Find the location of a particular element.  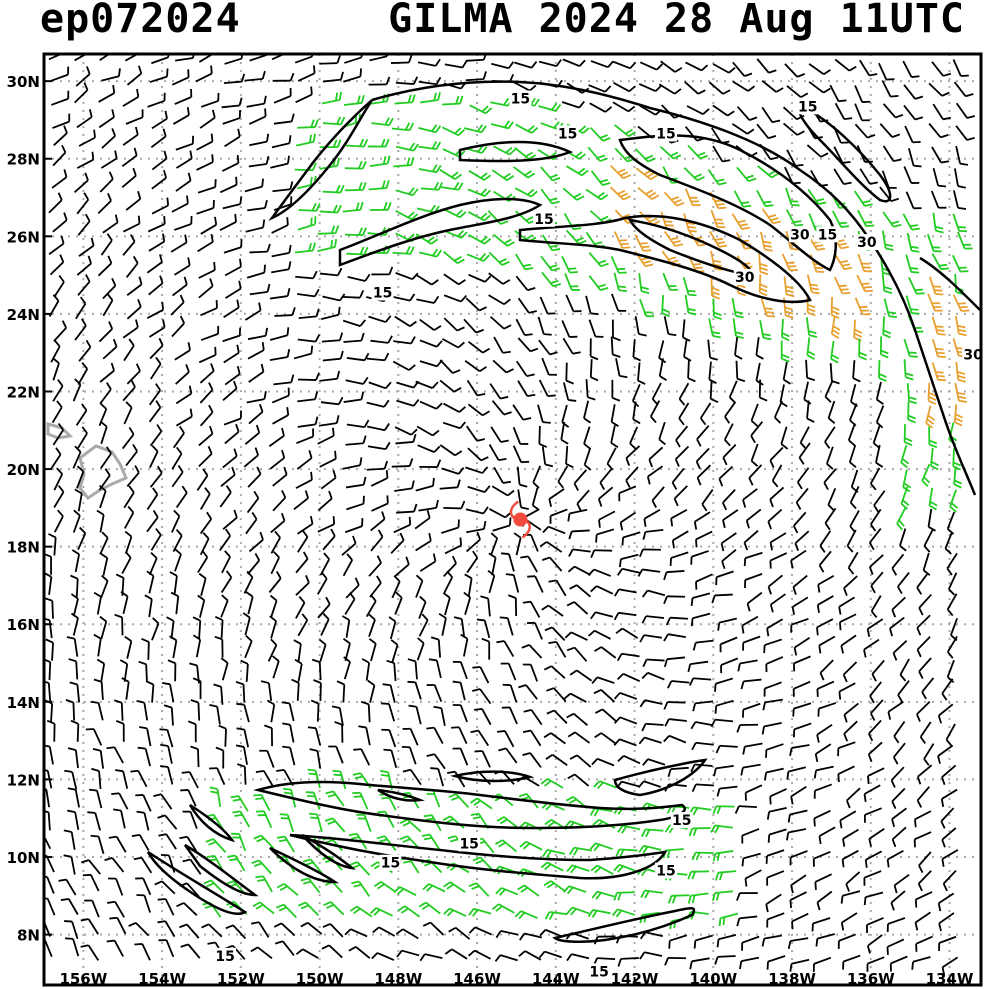

coastline-big-island is located at coordinates (103, 472).